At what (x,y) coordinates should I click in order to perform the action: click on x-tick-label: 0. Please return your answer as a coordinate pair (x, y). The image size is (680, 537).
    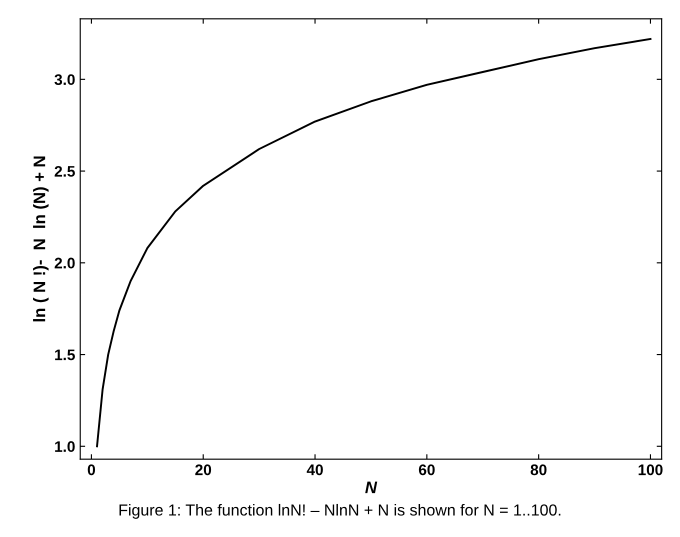
    Looking at the image, I should click on (92, 470).